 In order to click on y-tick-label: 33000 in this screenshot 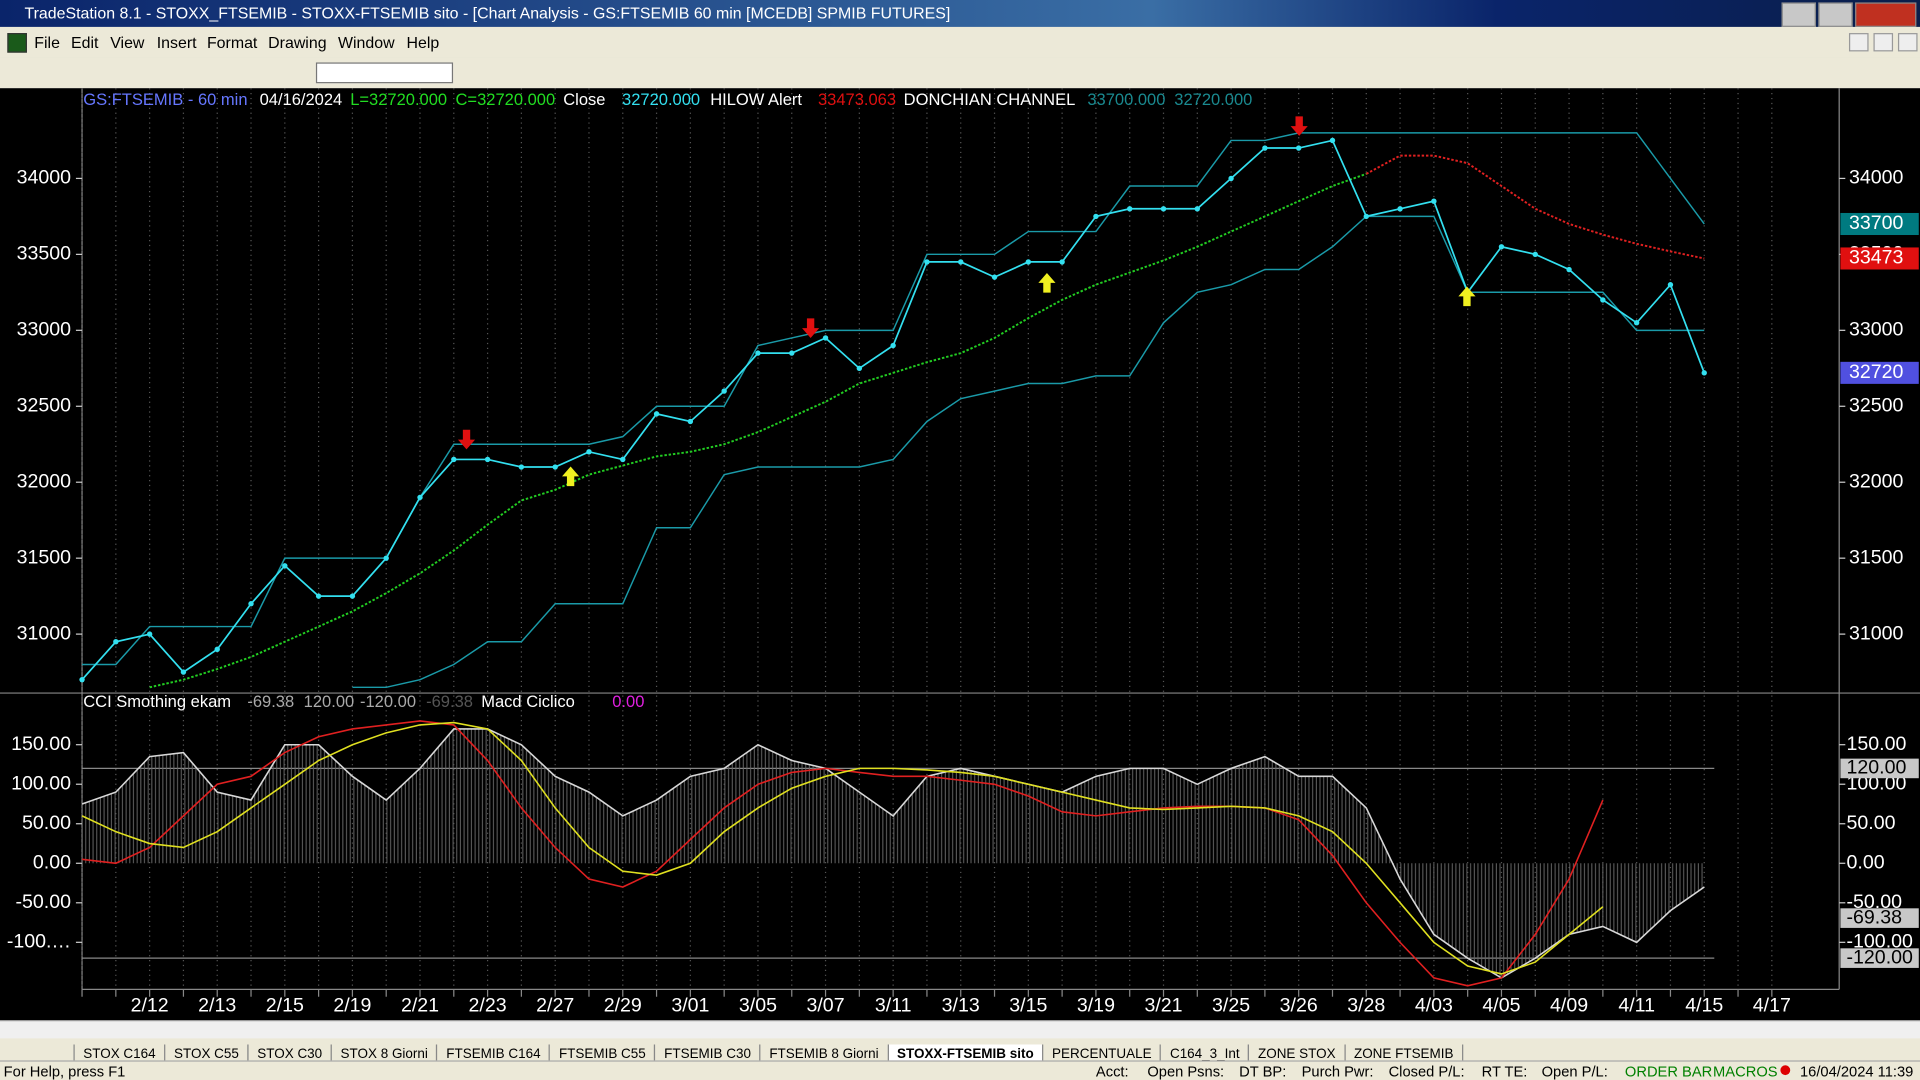, I will do `click(44, 329)`.